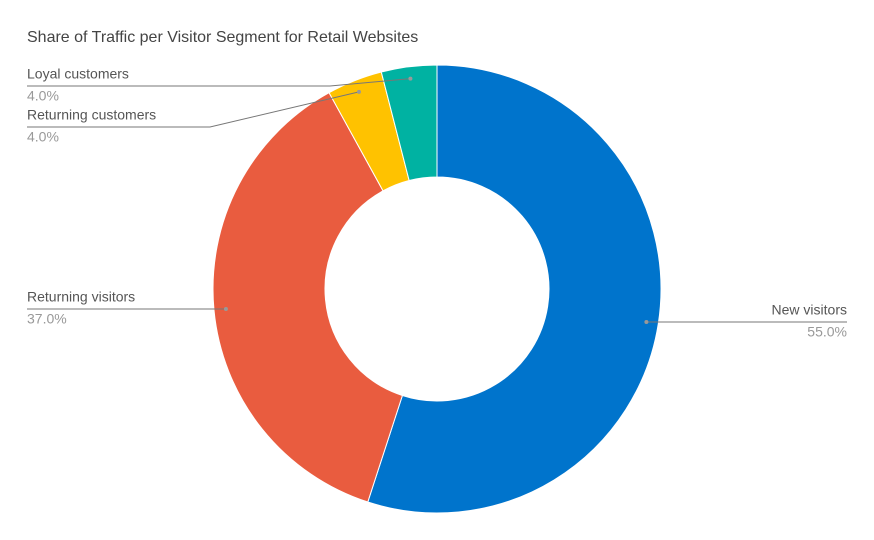 This screenshot has height=540, width=874. What do you see at coordinates (409, 123) in the screenshot?
I see `slice` at bounding box center [409, 123].